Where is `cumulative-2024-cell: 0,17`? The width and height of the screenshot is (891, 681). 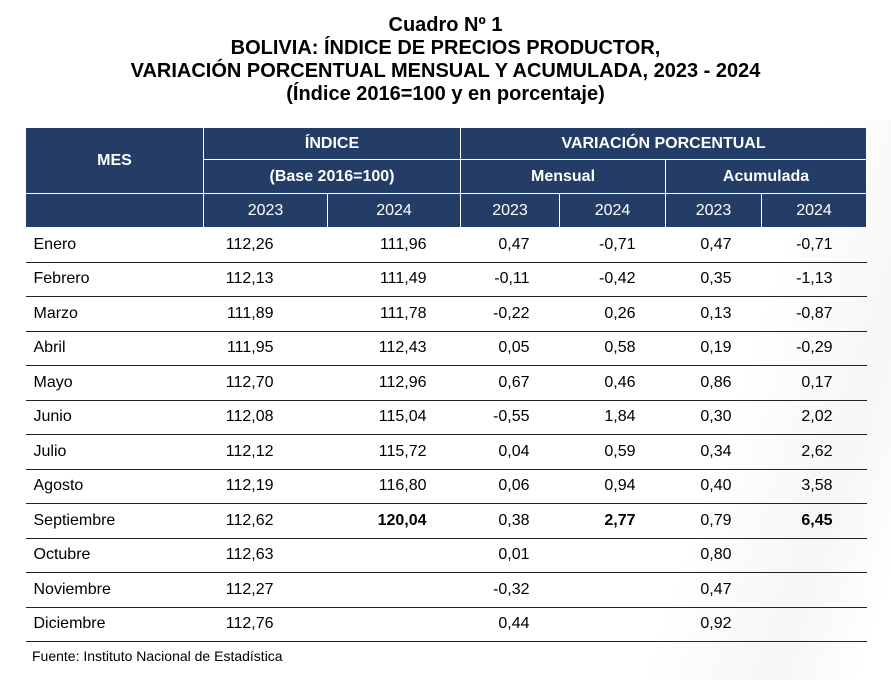
cumulative-2024-cell: 0,17 is located at coordinates (814, 383).